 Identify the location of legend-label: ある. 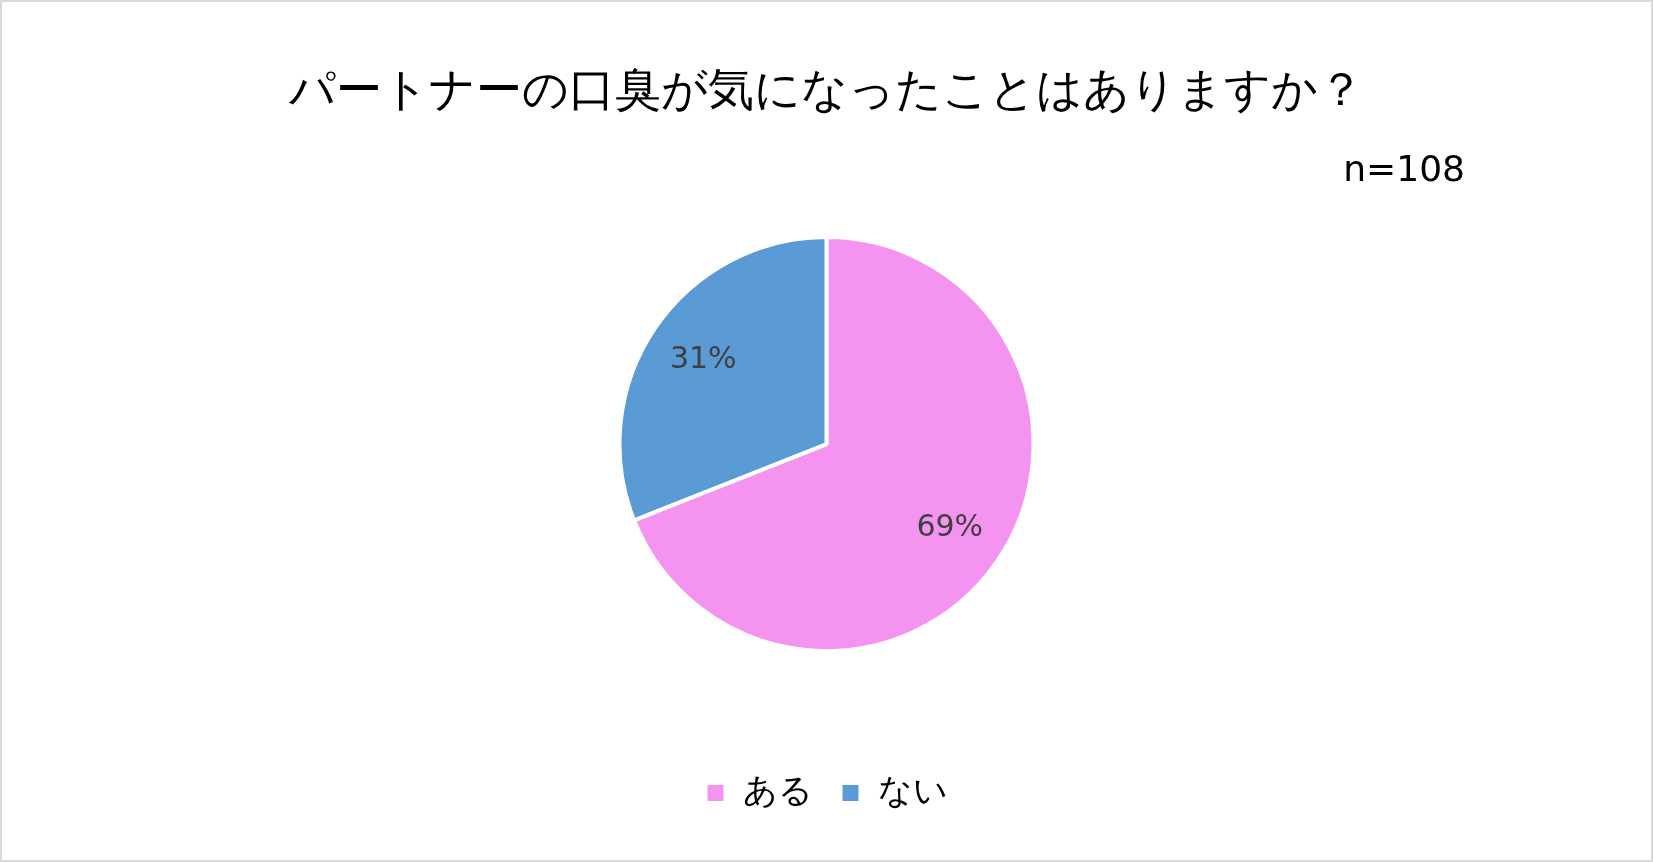
(777, 789).